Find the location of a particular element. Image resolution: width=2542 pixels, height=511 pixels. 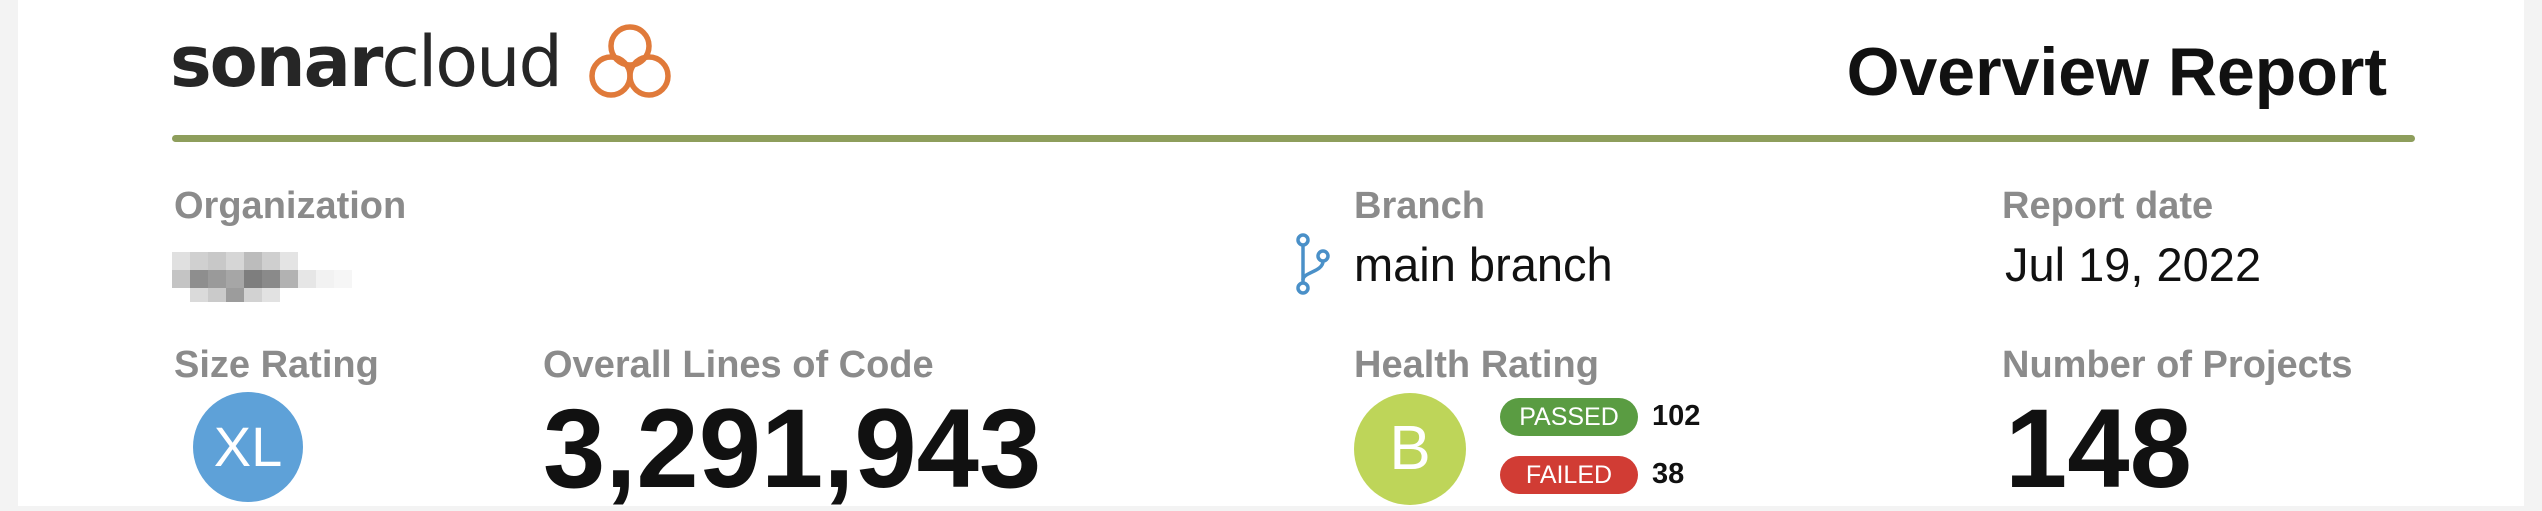

sonarcloud-logo: sonarcloud is located at coordinates (421, 62).